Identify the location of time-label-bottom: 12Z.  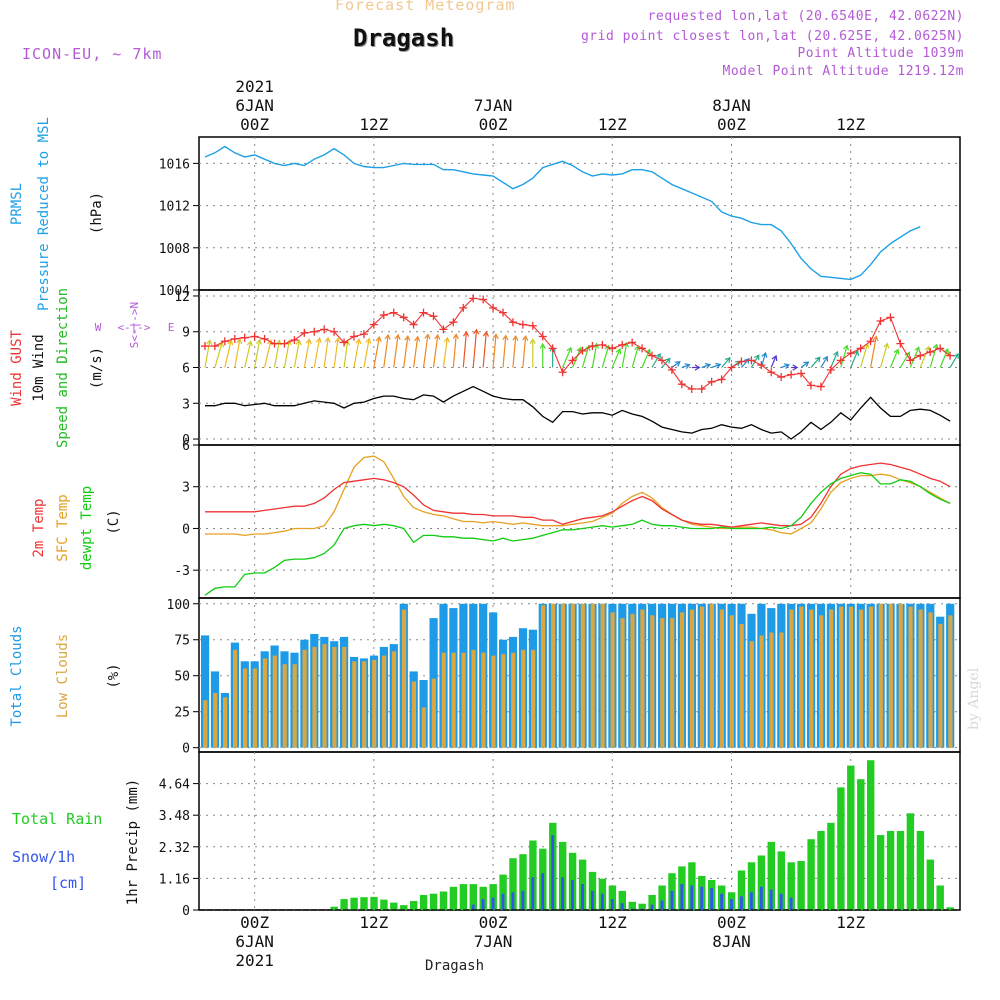
(850, 922).